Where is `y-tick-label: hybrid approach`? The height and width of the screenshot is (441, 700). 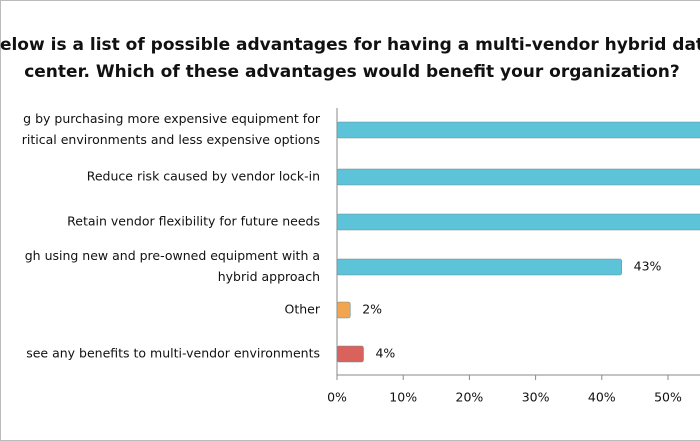 y-tick-label: hybrid approach is located at coordinates (269, 276).